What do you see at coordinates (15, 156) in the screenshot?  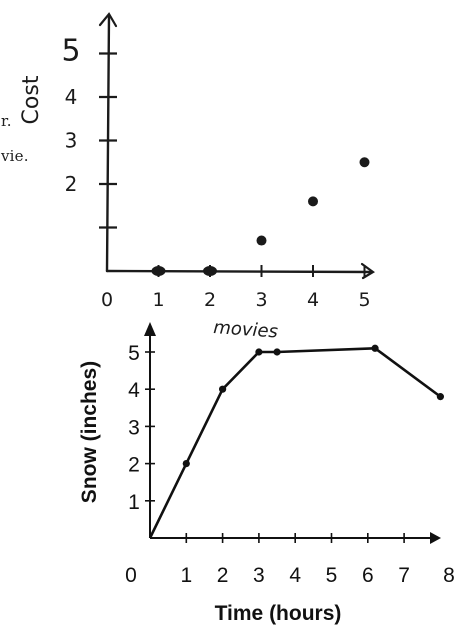 I see `clipped-text-fragment: vie.` at bounding box center [15, 156].